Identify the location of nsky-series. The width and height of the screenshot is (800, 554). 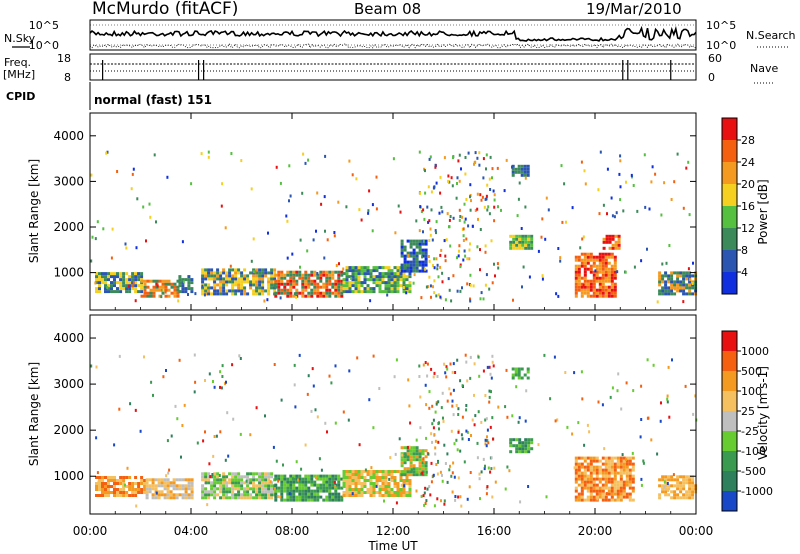
(393, 33).